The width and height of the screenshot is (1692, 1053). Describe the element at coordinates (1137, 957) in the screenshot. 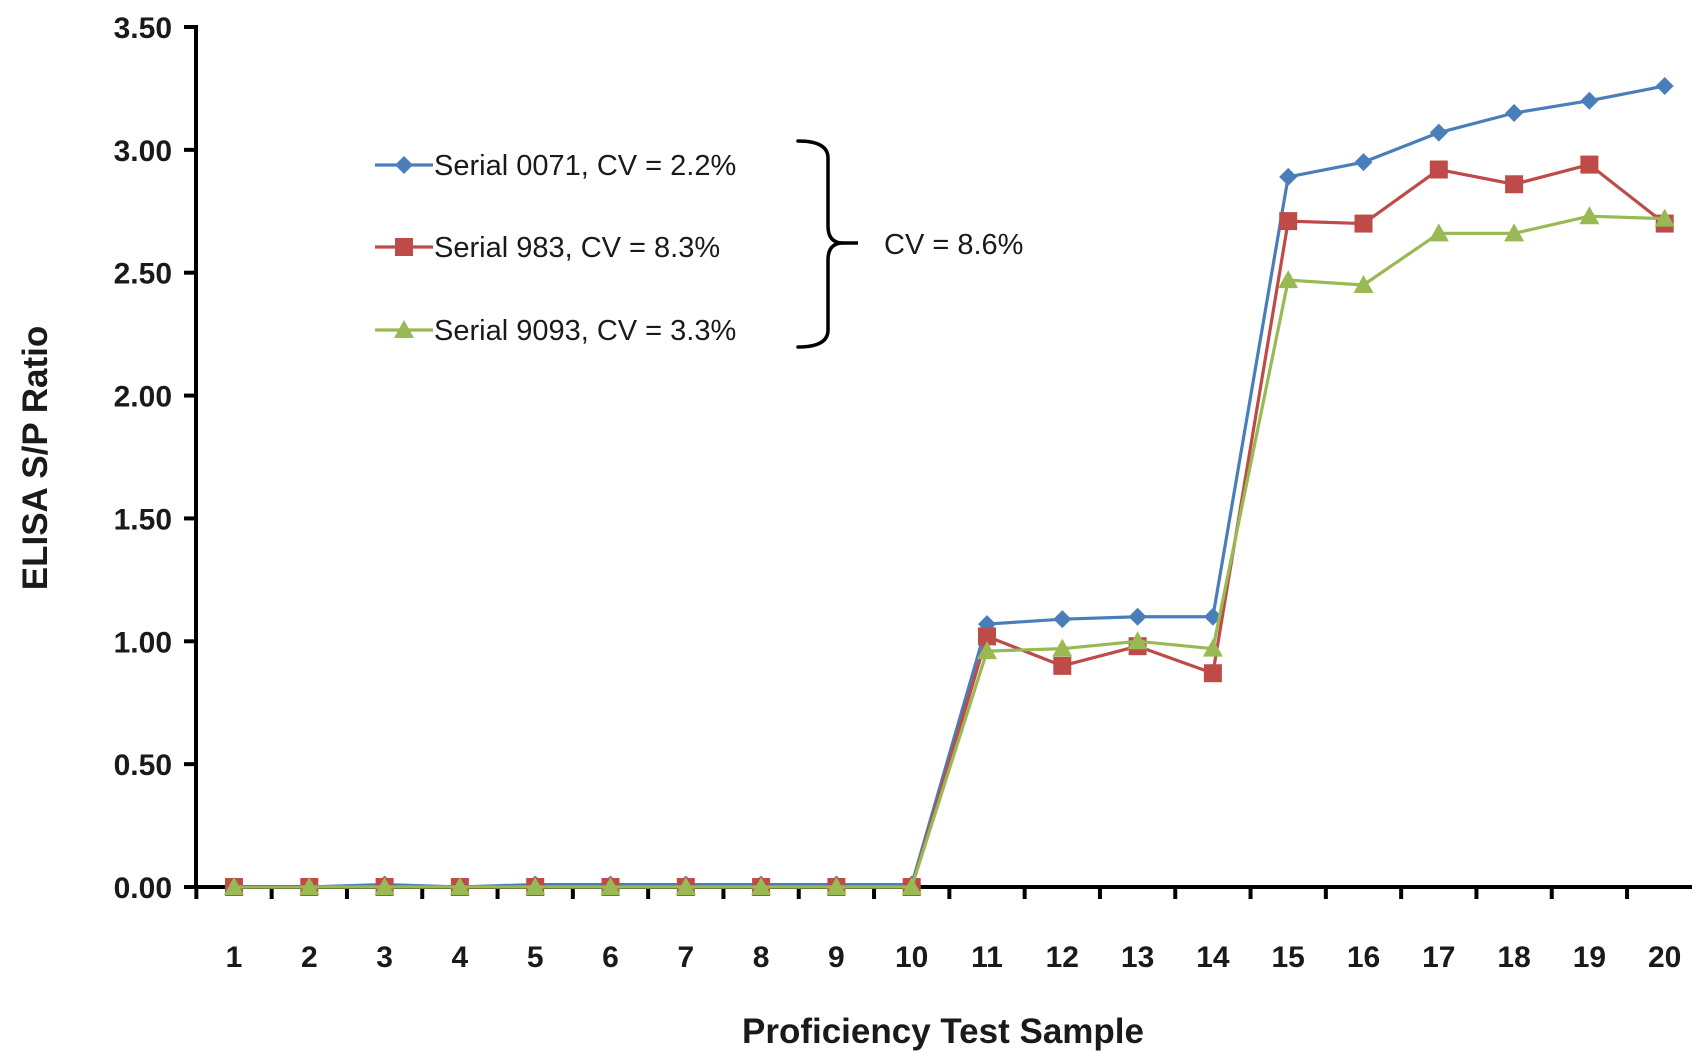

I see `x-tick-label: 13` at that location.